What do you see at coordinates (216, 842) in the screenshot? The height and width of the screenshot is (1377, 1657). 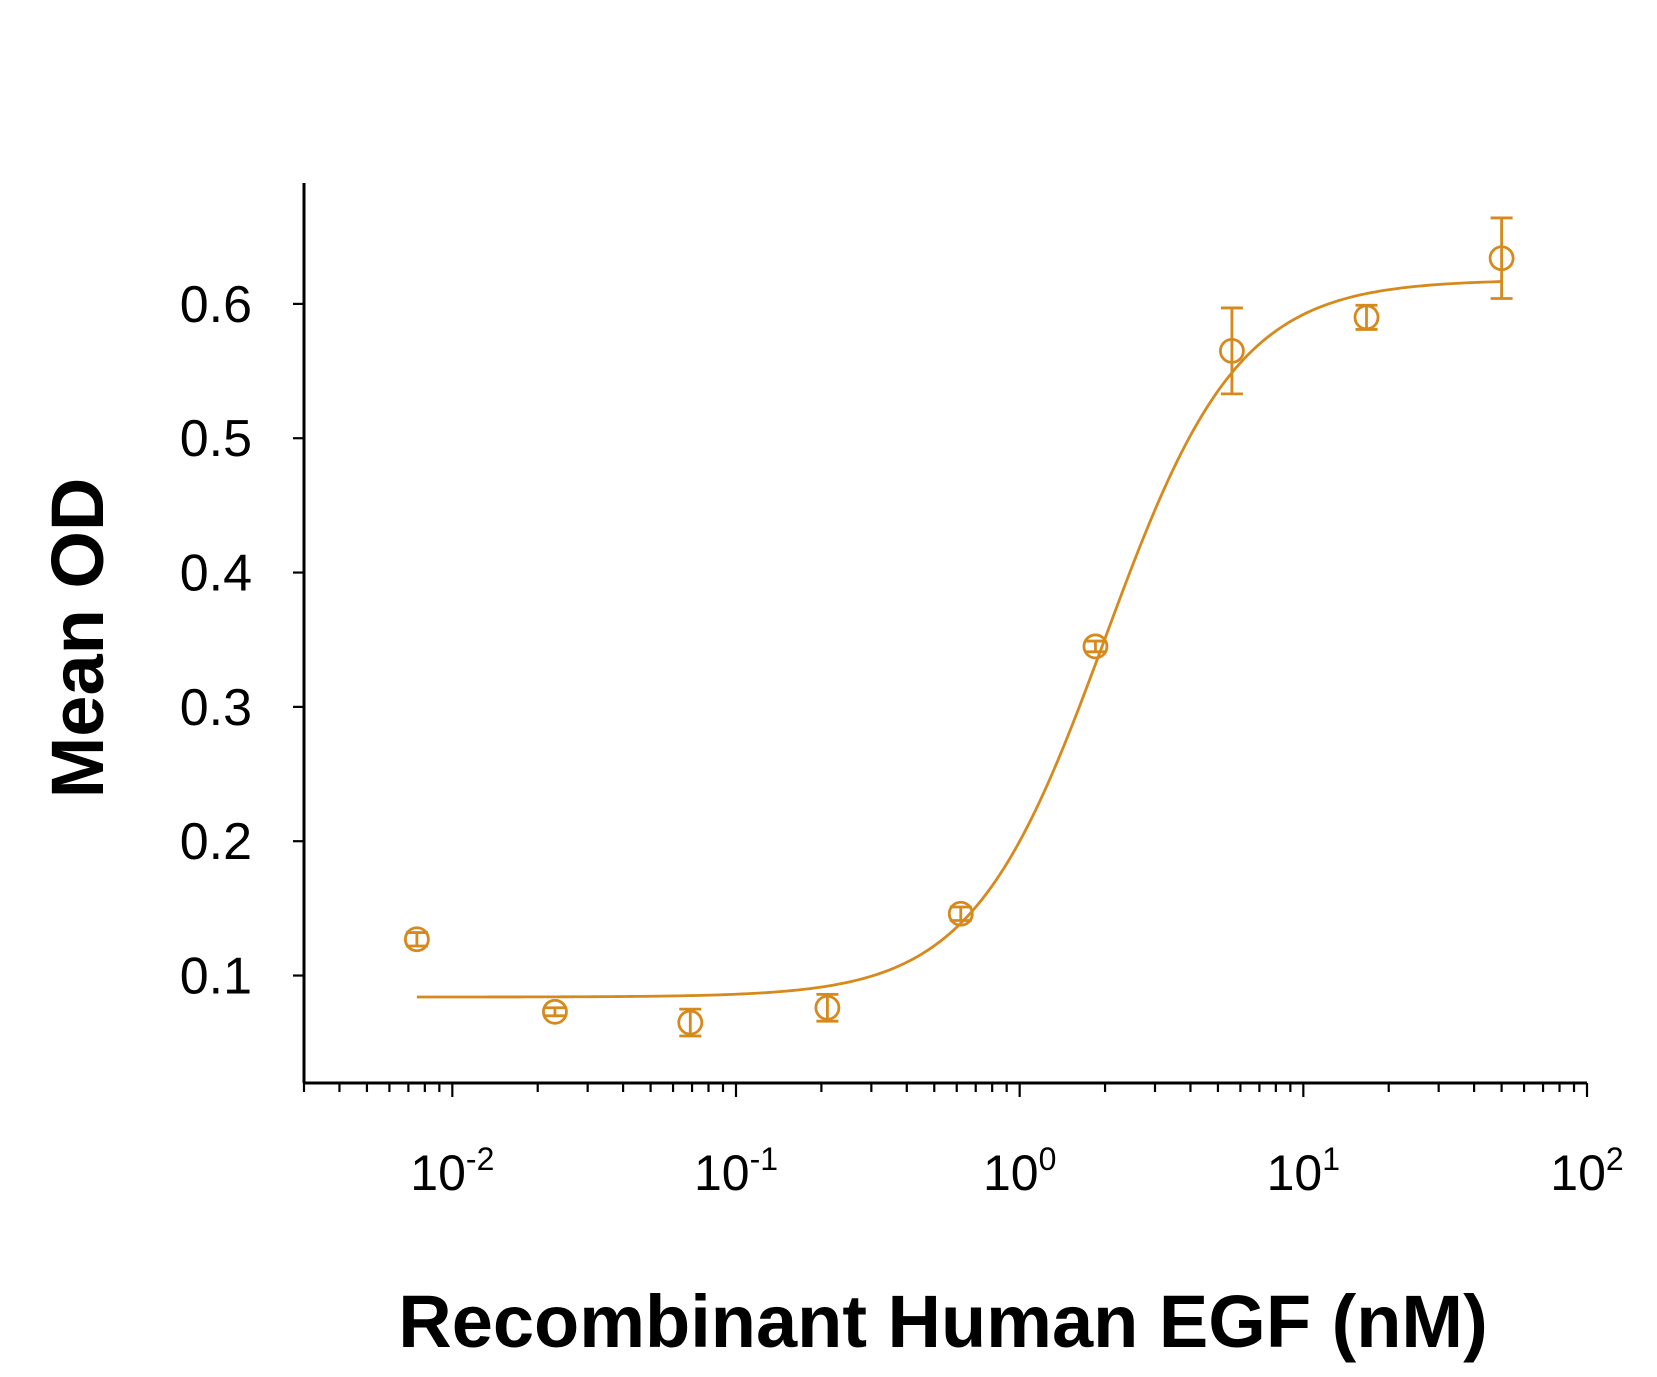 I see `y-tick-label: 0.2` at bounding box center [216, 842].